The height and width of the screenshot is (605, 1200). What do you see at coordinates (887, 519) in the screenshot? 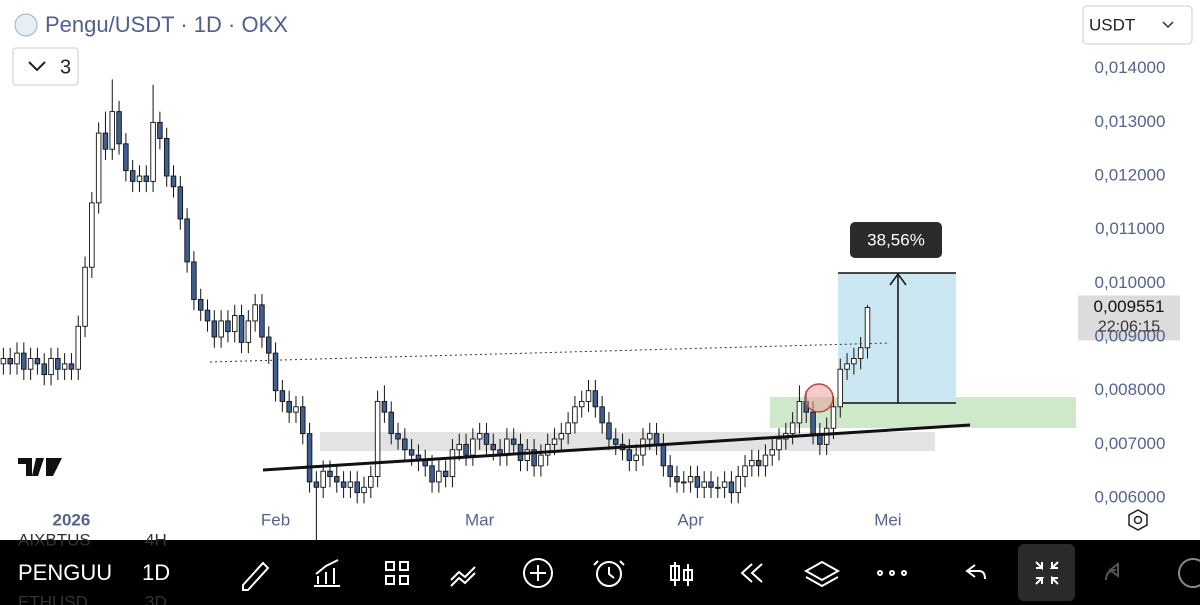
I see `x-tick-label: Mei` at bounding box center [887, 519].